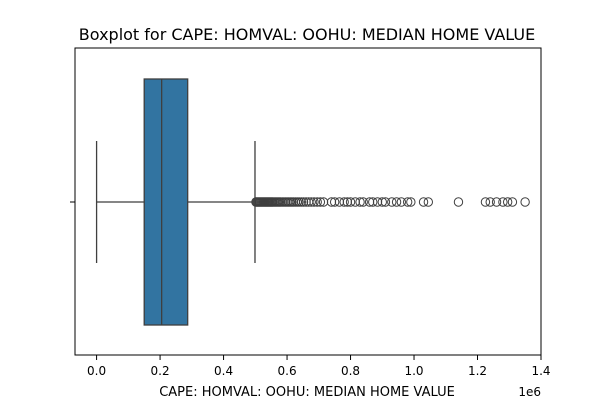  I want to click on x-axis-label: CAPE: HOMVAL: OOHU: MEDIAN HOME VALUE, so click(307, 392).